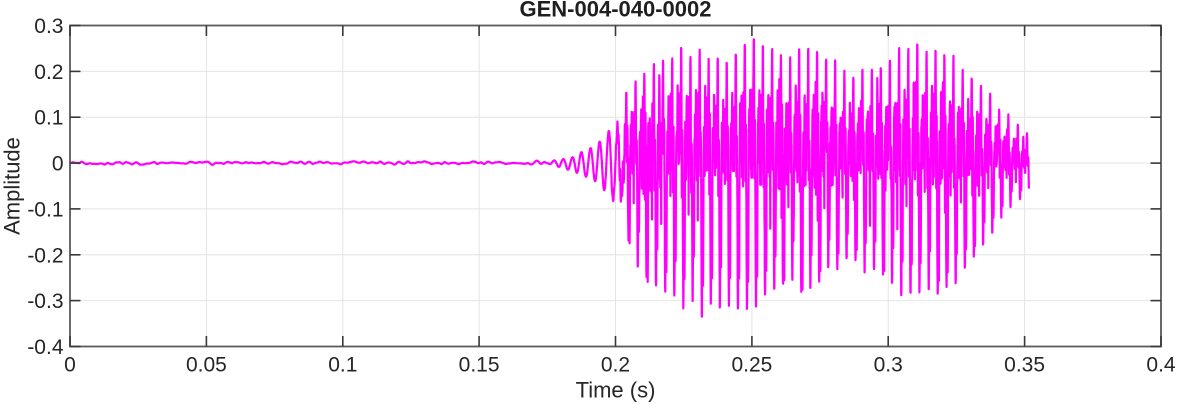  I want to click on svg-text: 0.4, so click(1161, 365).